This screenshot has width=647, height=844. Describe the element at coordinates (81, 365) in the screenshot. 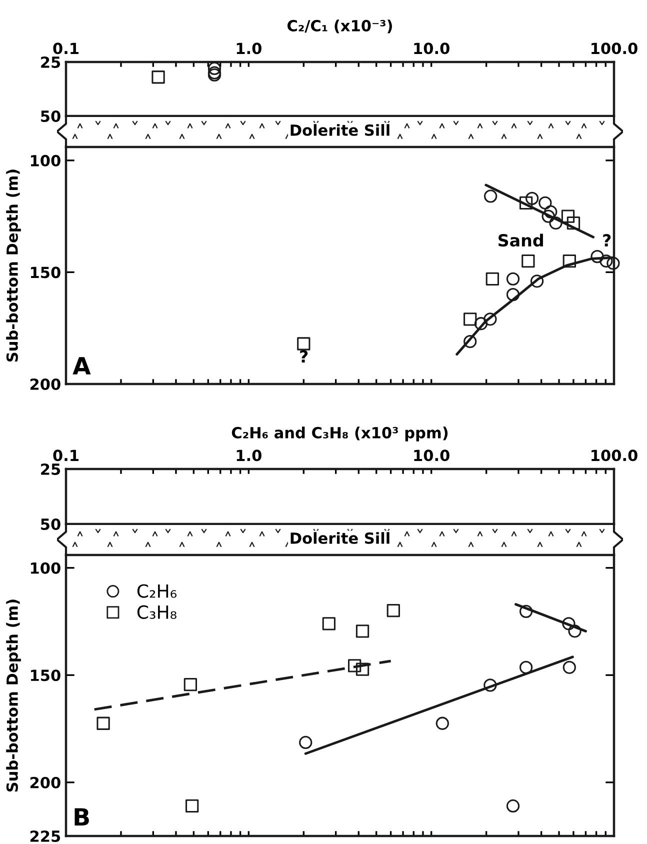

I see `annotation: A` at that location.